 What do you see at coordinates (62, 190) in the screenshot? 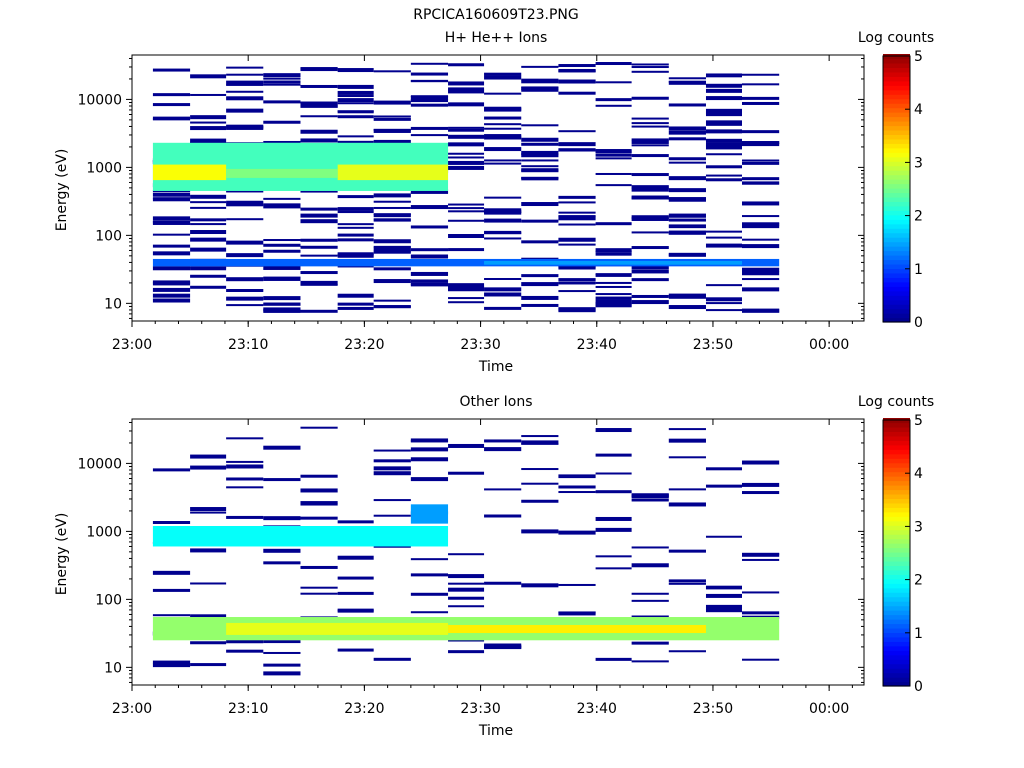
I see `panel-1-ylabel: Energy (eV)` at bounding box center [62, 190].